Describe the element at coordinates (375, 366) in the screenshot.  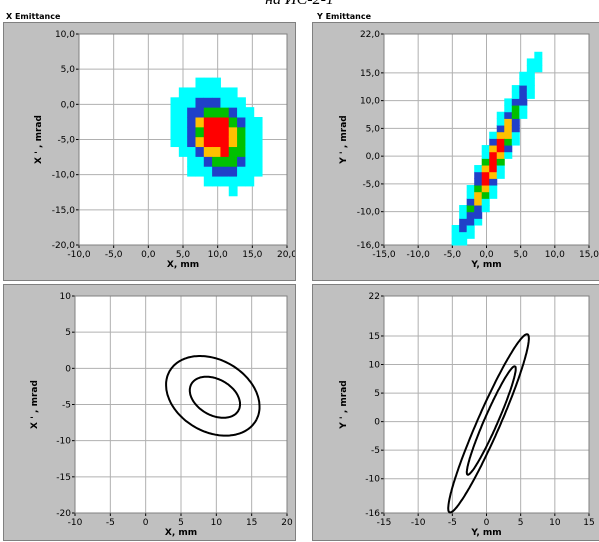
I see `y-tick-label: 10` at that location.